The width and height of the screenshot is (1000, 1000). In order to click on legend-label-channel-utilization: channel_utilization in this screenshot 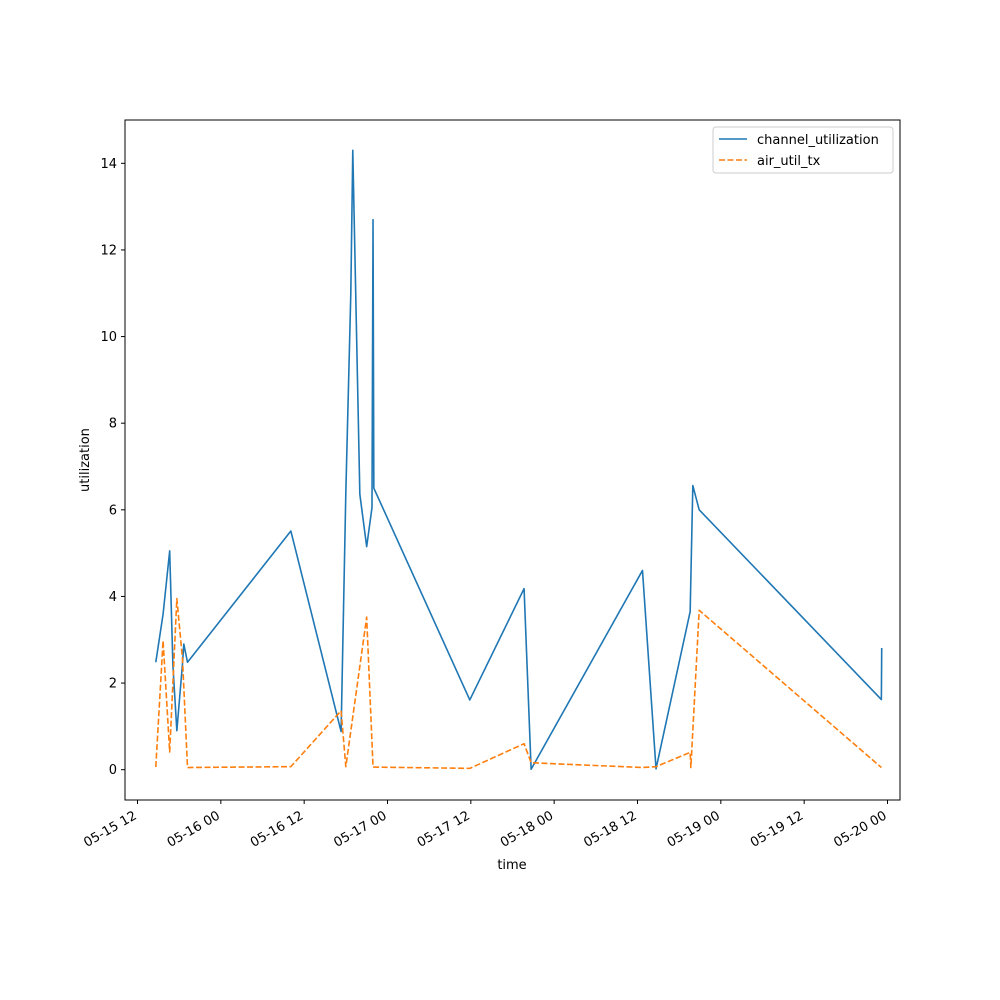, I will do `click(818, 140)`.